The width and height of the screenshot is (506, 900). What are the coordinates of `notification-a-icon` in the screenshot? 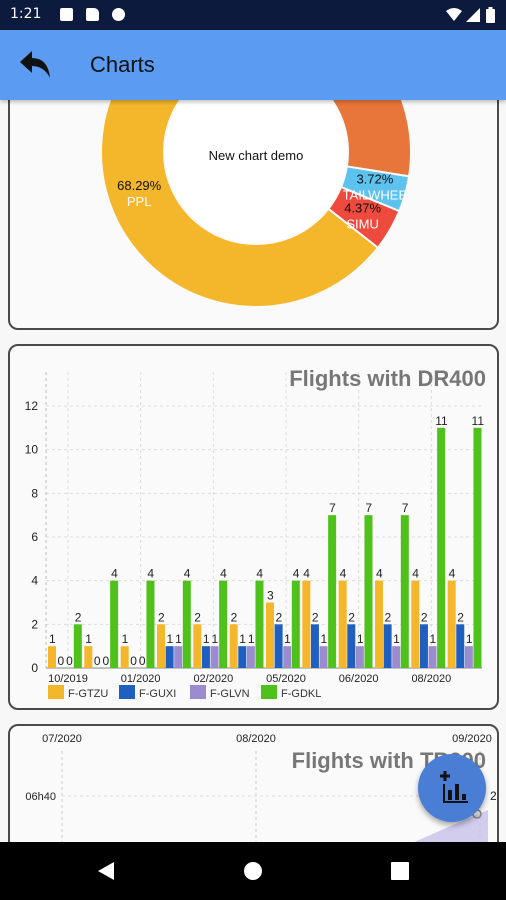 It's located at (66, 14).